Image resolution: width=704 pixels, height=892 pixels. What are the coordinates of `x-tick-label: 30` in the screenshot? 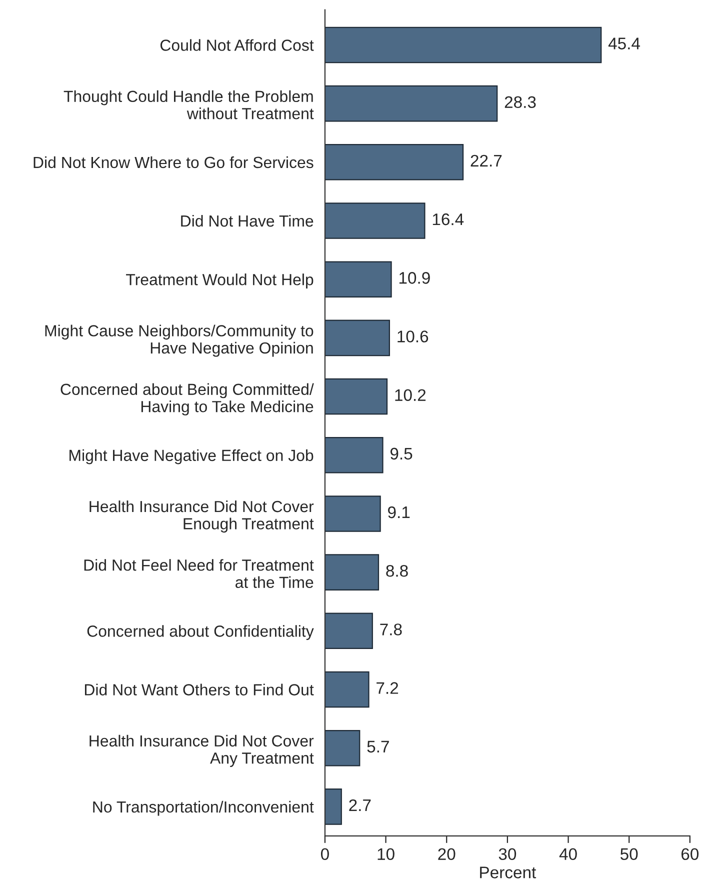 It's located at (507, 854).